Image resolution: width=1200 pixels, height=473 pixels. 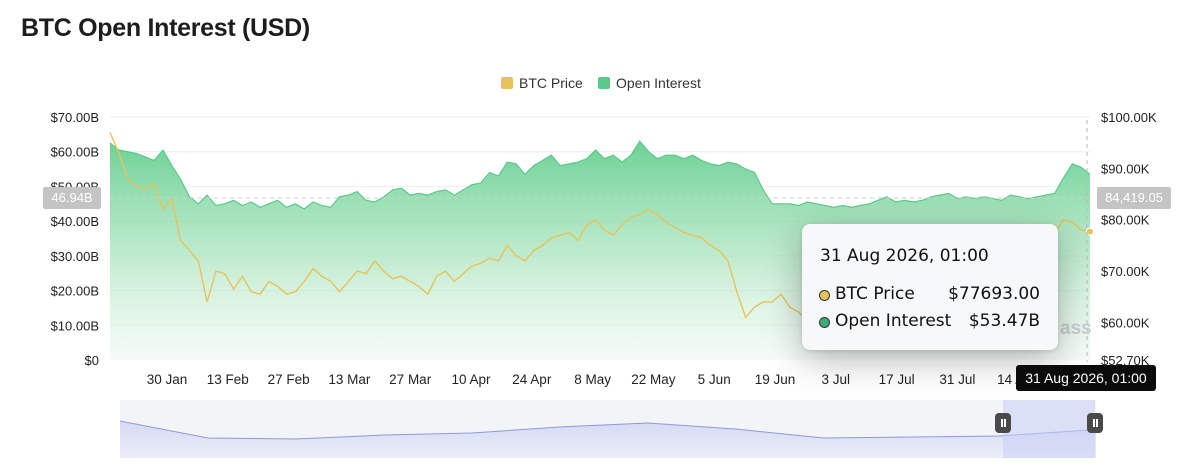 What do you see at coordinates (75, 325) in the screenshot?
I see `left-axis-tick-label: $10.00B` at bounding box center [75, 325].